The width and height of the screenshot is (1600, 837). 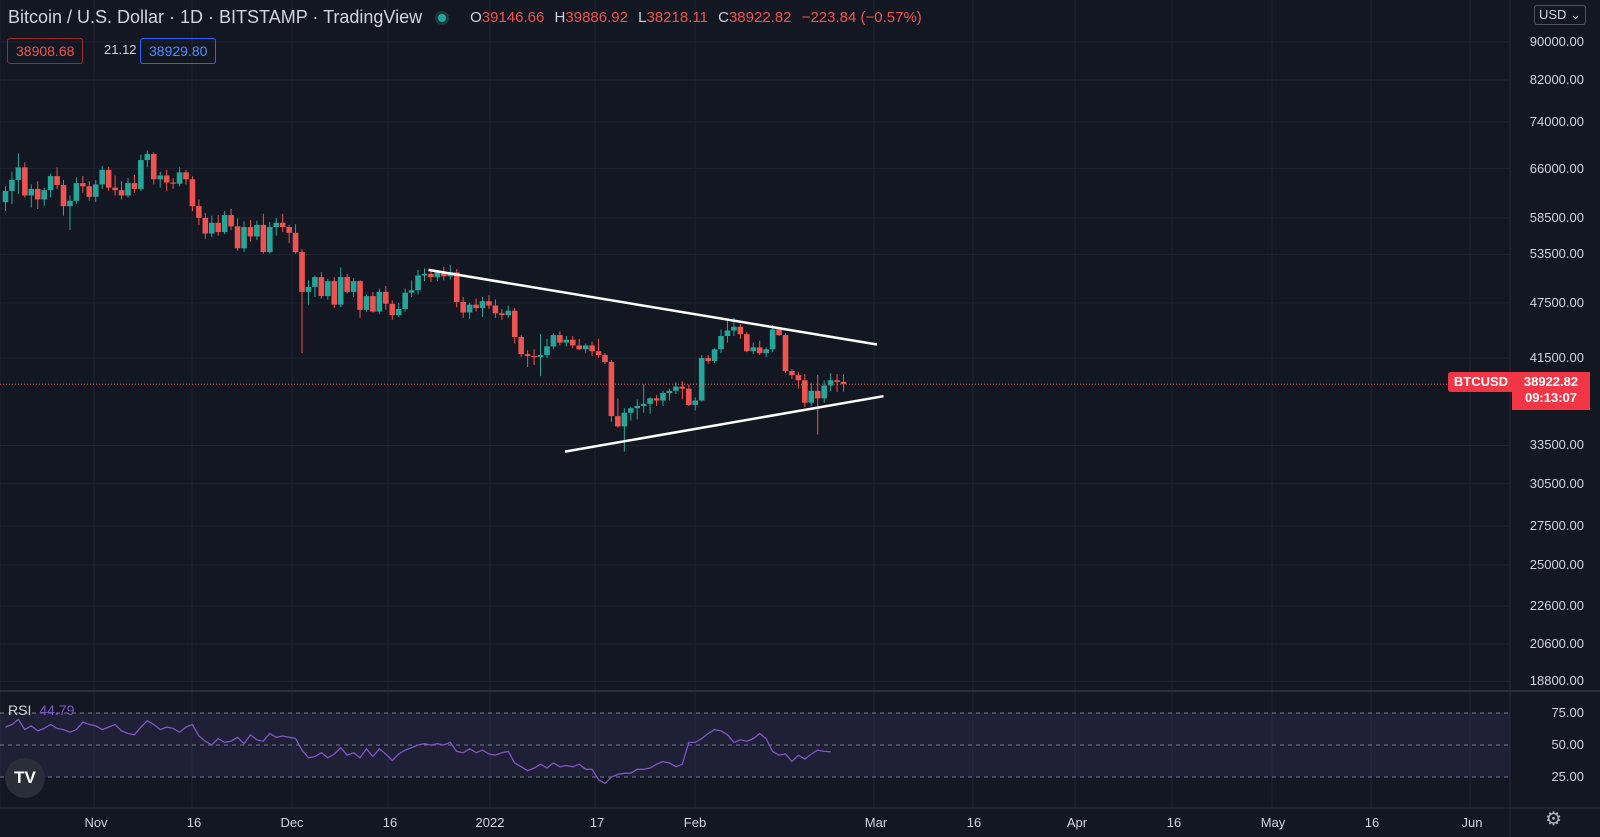 I want to click on price-axis-label: 30500.00, so click(x=1556, y=483).